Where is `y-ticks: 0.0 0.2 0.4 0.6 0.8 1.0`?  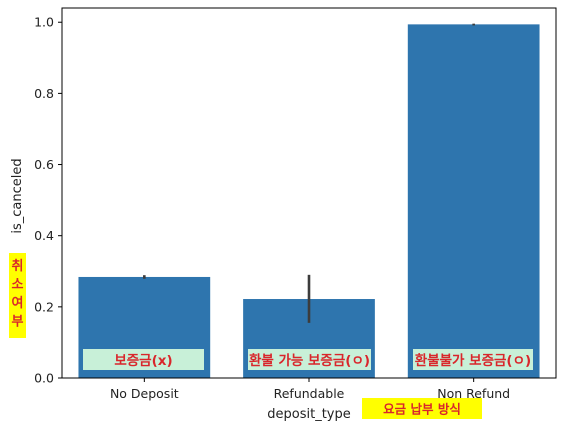 y-ticks: 0.0 0.2 0.4 0.6 0.8 1.0 is located at coordinates (48, 200).